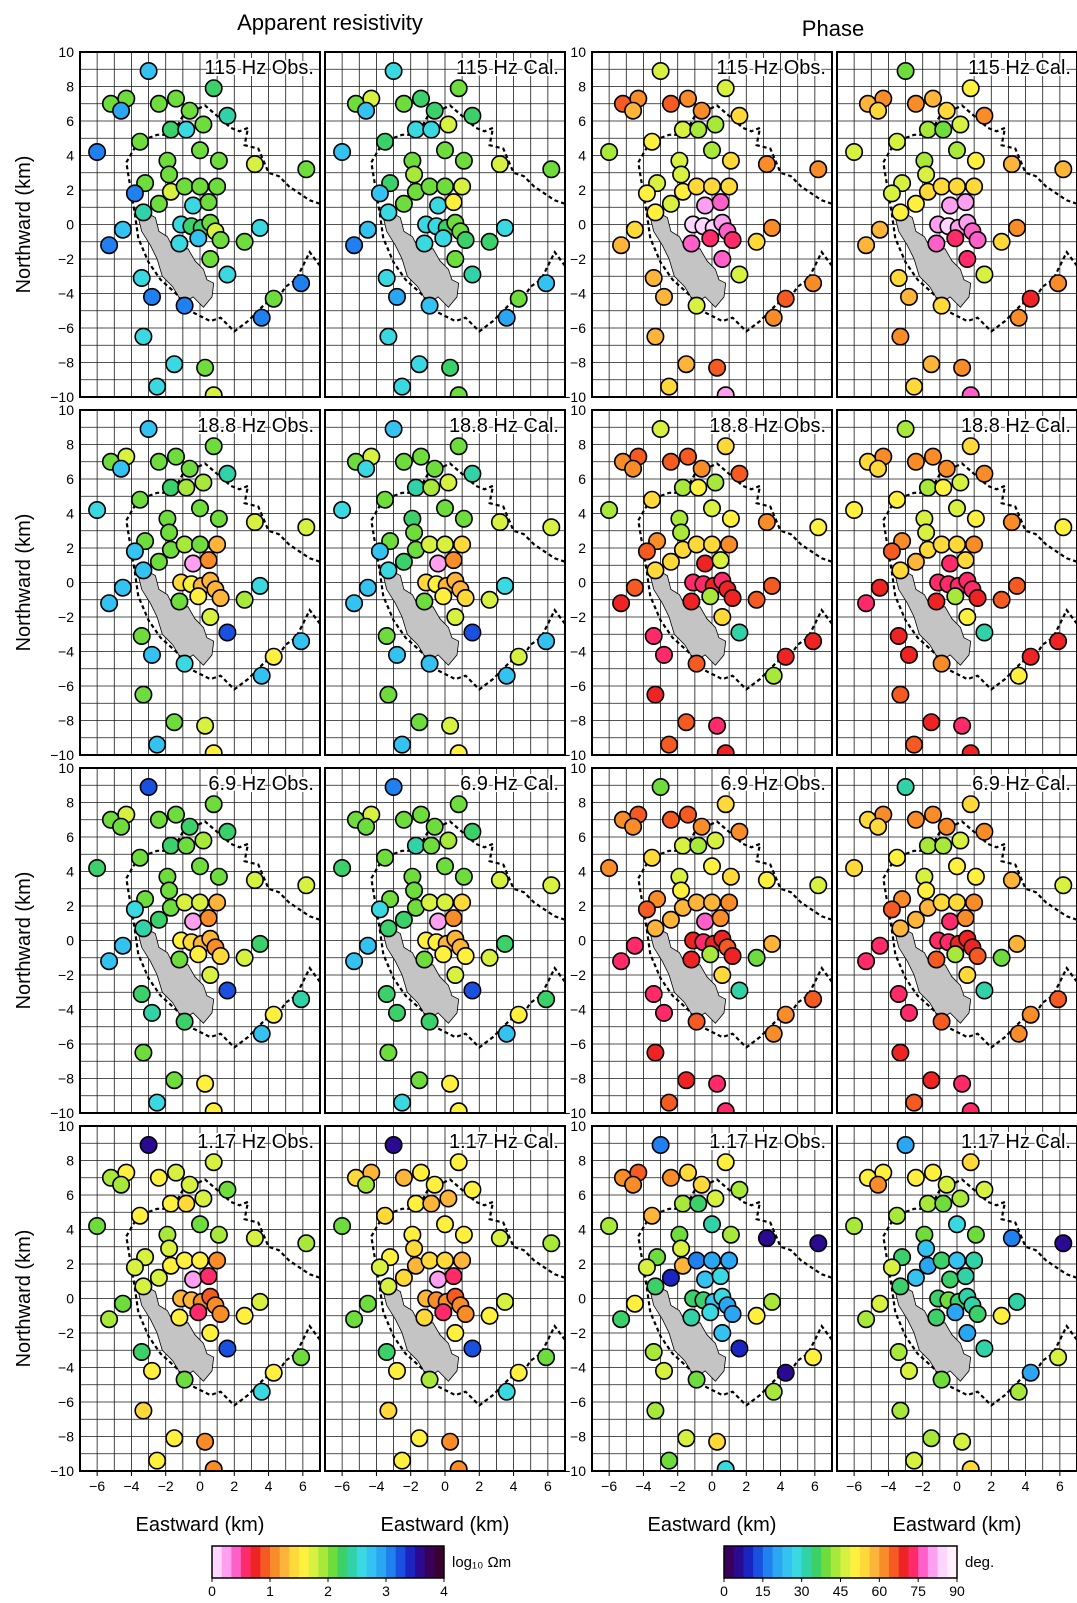 This screenshot has height=1603, width=1077. What do you see at coordinates (66, 328) in the screenshot?
I see `y-tick-label: −6` at bounding box center [66, 328].